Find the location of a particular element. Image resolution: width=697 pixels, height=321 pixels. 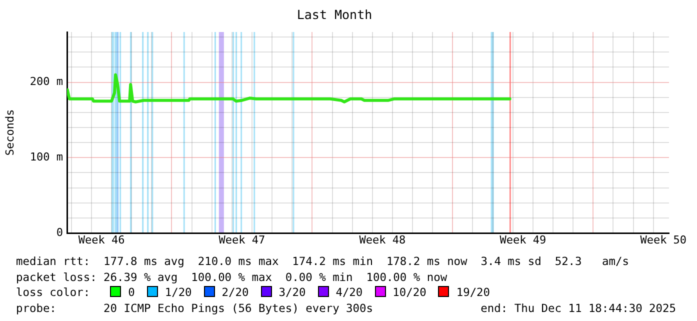

text: 0 is located at coordinates (131, 293).